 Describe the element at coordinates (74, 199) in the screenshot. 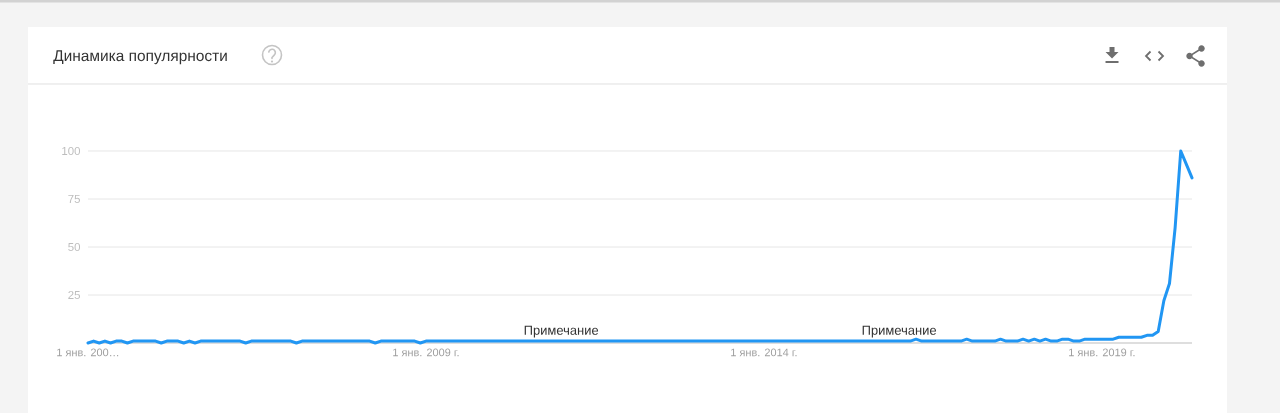

I see `y-tick-label: 75` at that location.